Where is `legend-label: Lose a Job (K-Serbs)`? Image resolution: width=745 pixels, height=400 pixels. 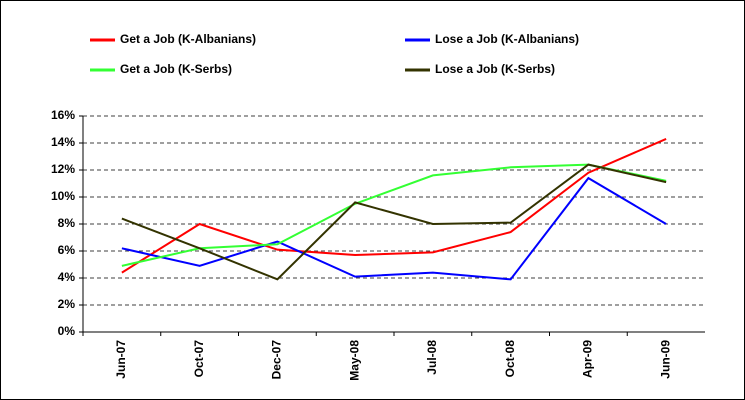
legend-label: Lose a Job (K-Serbs) is located at coordinates (495, 69).